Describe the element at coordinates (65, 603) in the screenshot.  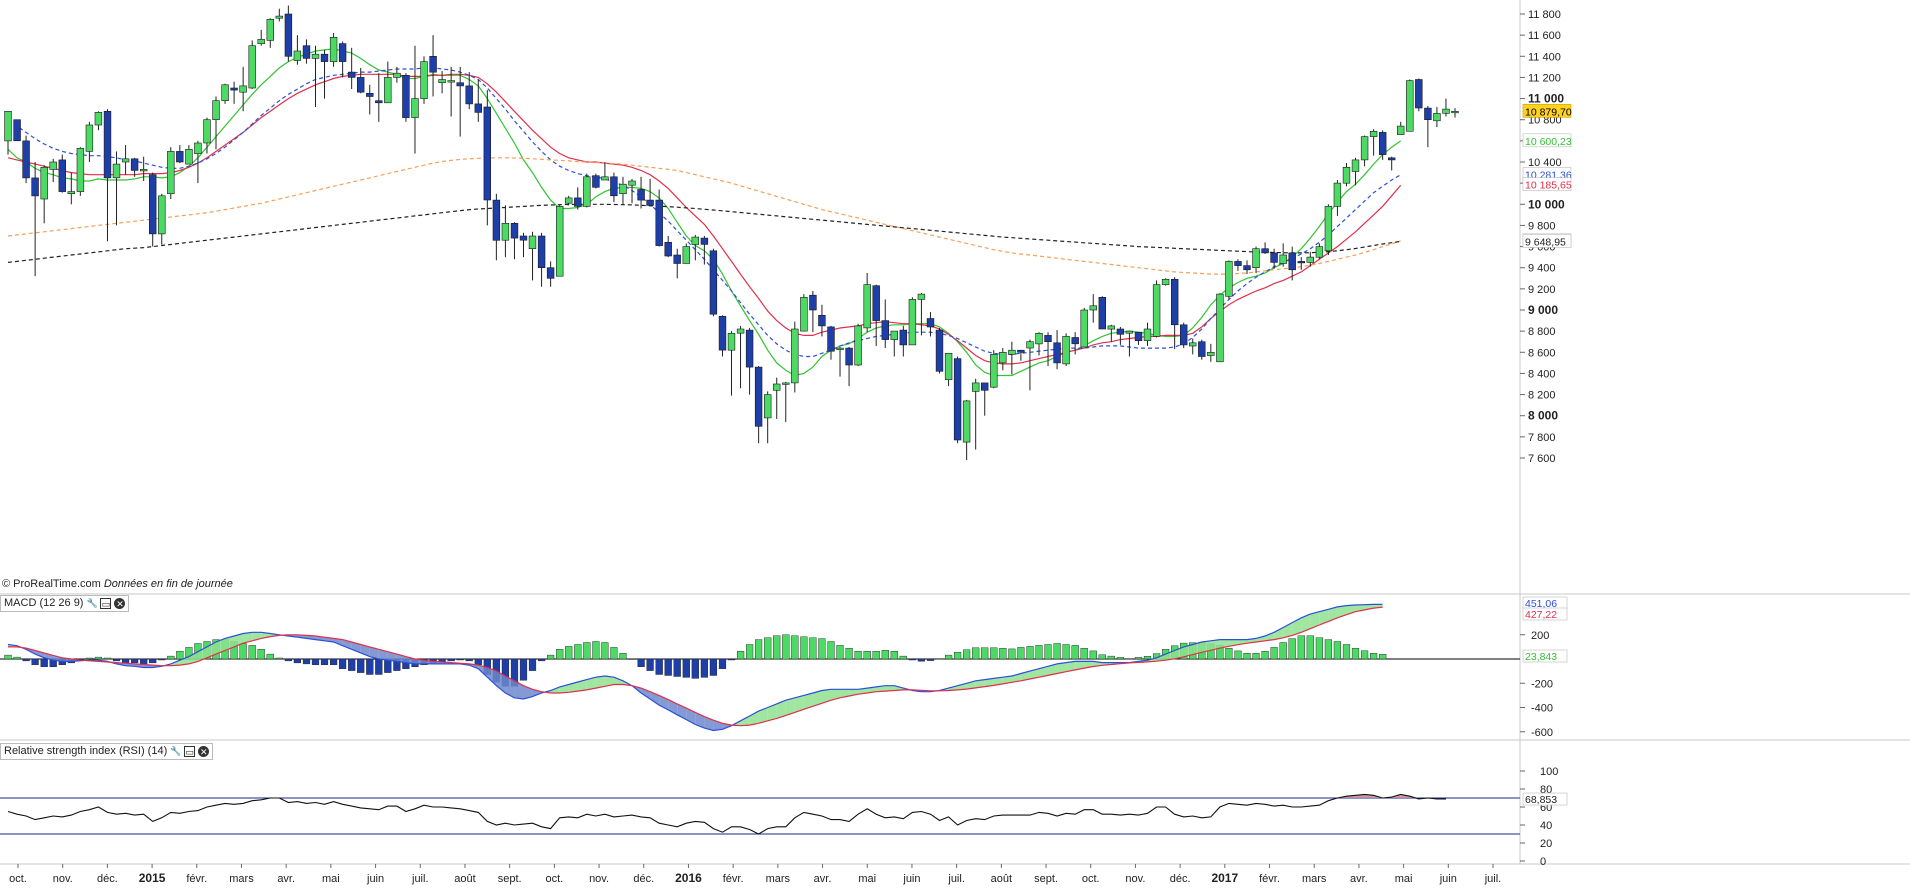
I see `macd-indicator-header: MACD (12 26 9) 🔧 ▭ ✕` at that location.